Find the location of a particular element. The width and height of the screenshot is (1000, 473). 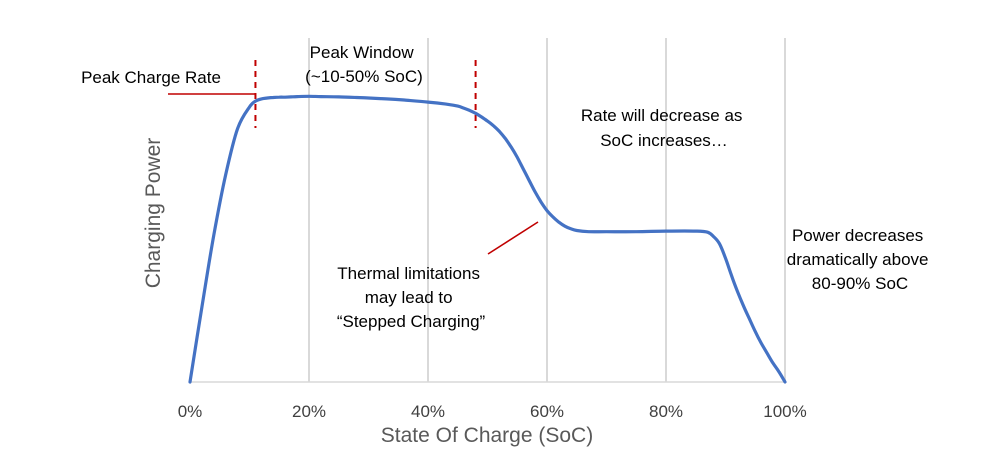

annotation-peak-window: Peak Window (~10-50% SoC) is located at coordinates (364, 64).